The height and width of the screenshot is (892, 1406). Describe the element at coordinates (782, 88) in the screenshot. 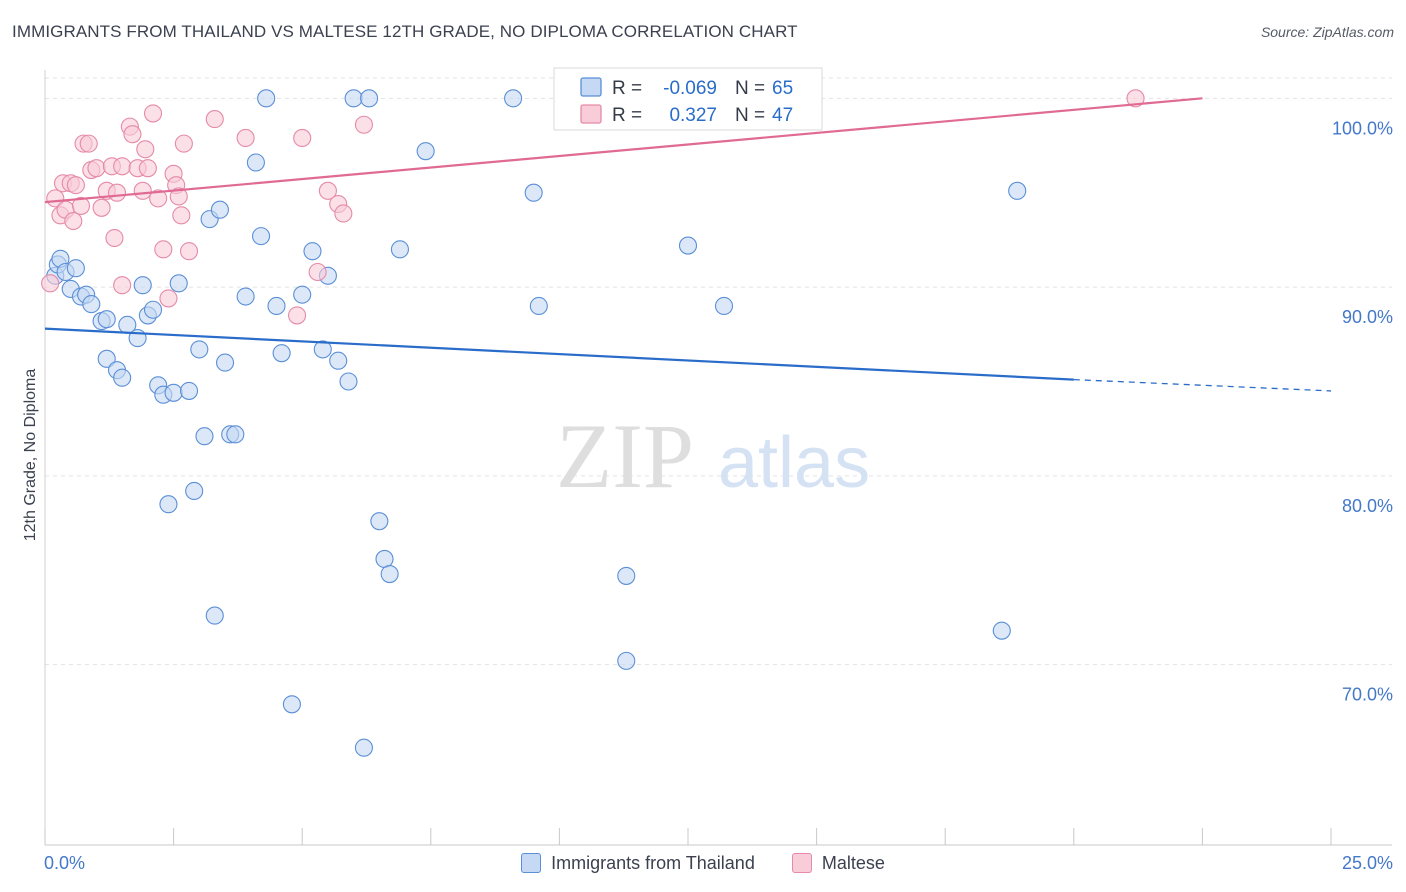

I see `n-value: 65` at that location.